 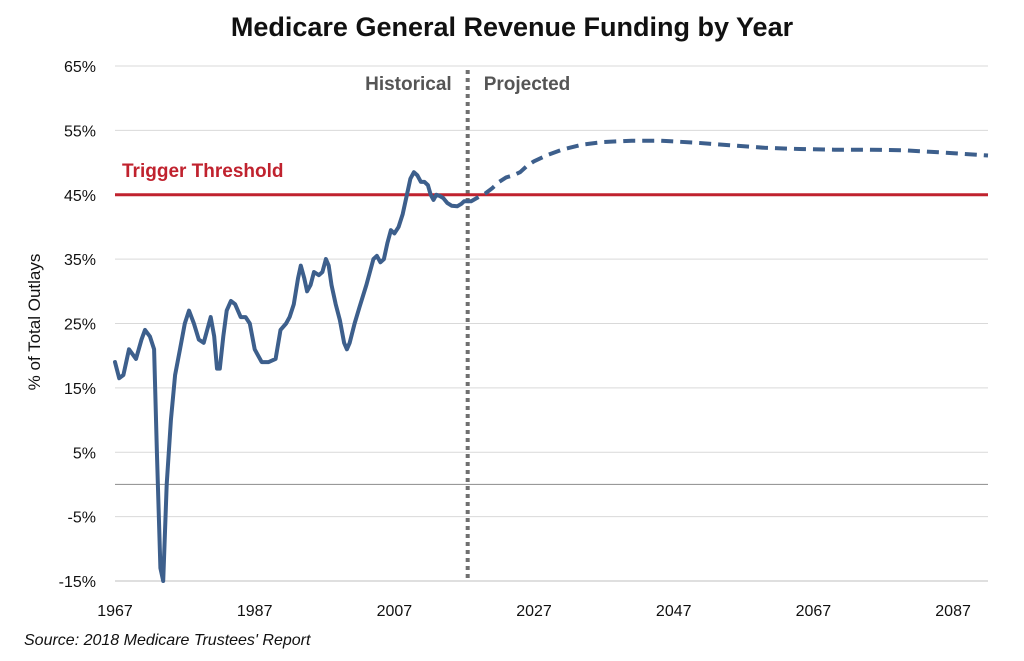 What do you see at coordinates (512, 27) in the screenshot?
I see `chart-title: Medicare General Revenue Funding by Year` at bounding box center [512, 27].